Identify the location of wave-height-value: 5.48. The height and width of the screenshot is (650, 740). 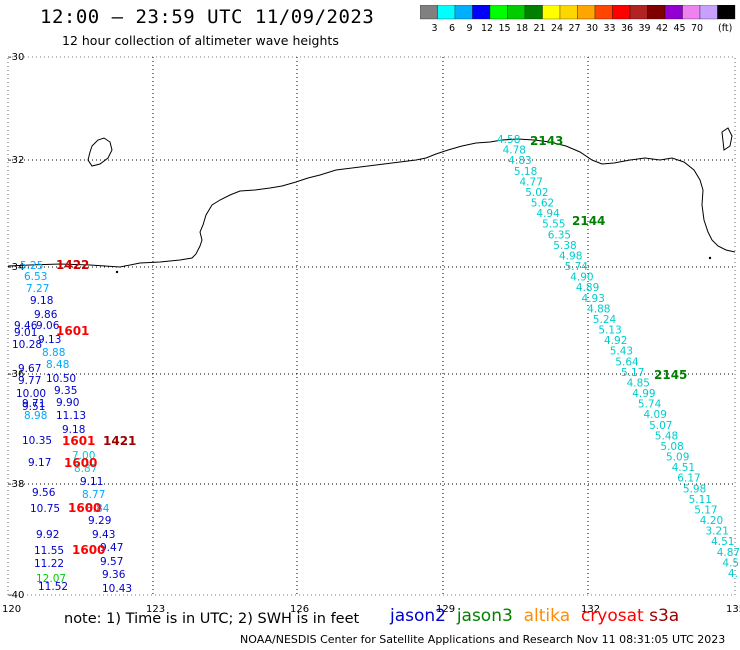
(666, 436).